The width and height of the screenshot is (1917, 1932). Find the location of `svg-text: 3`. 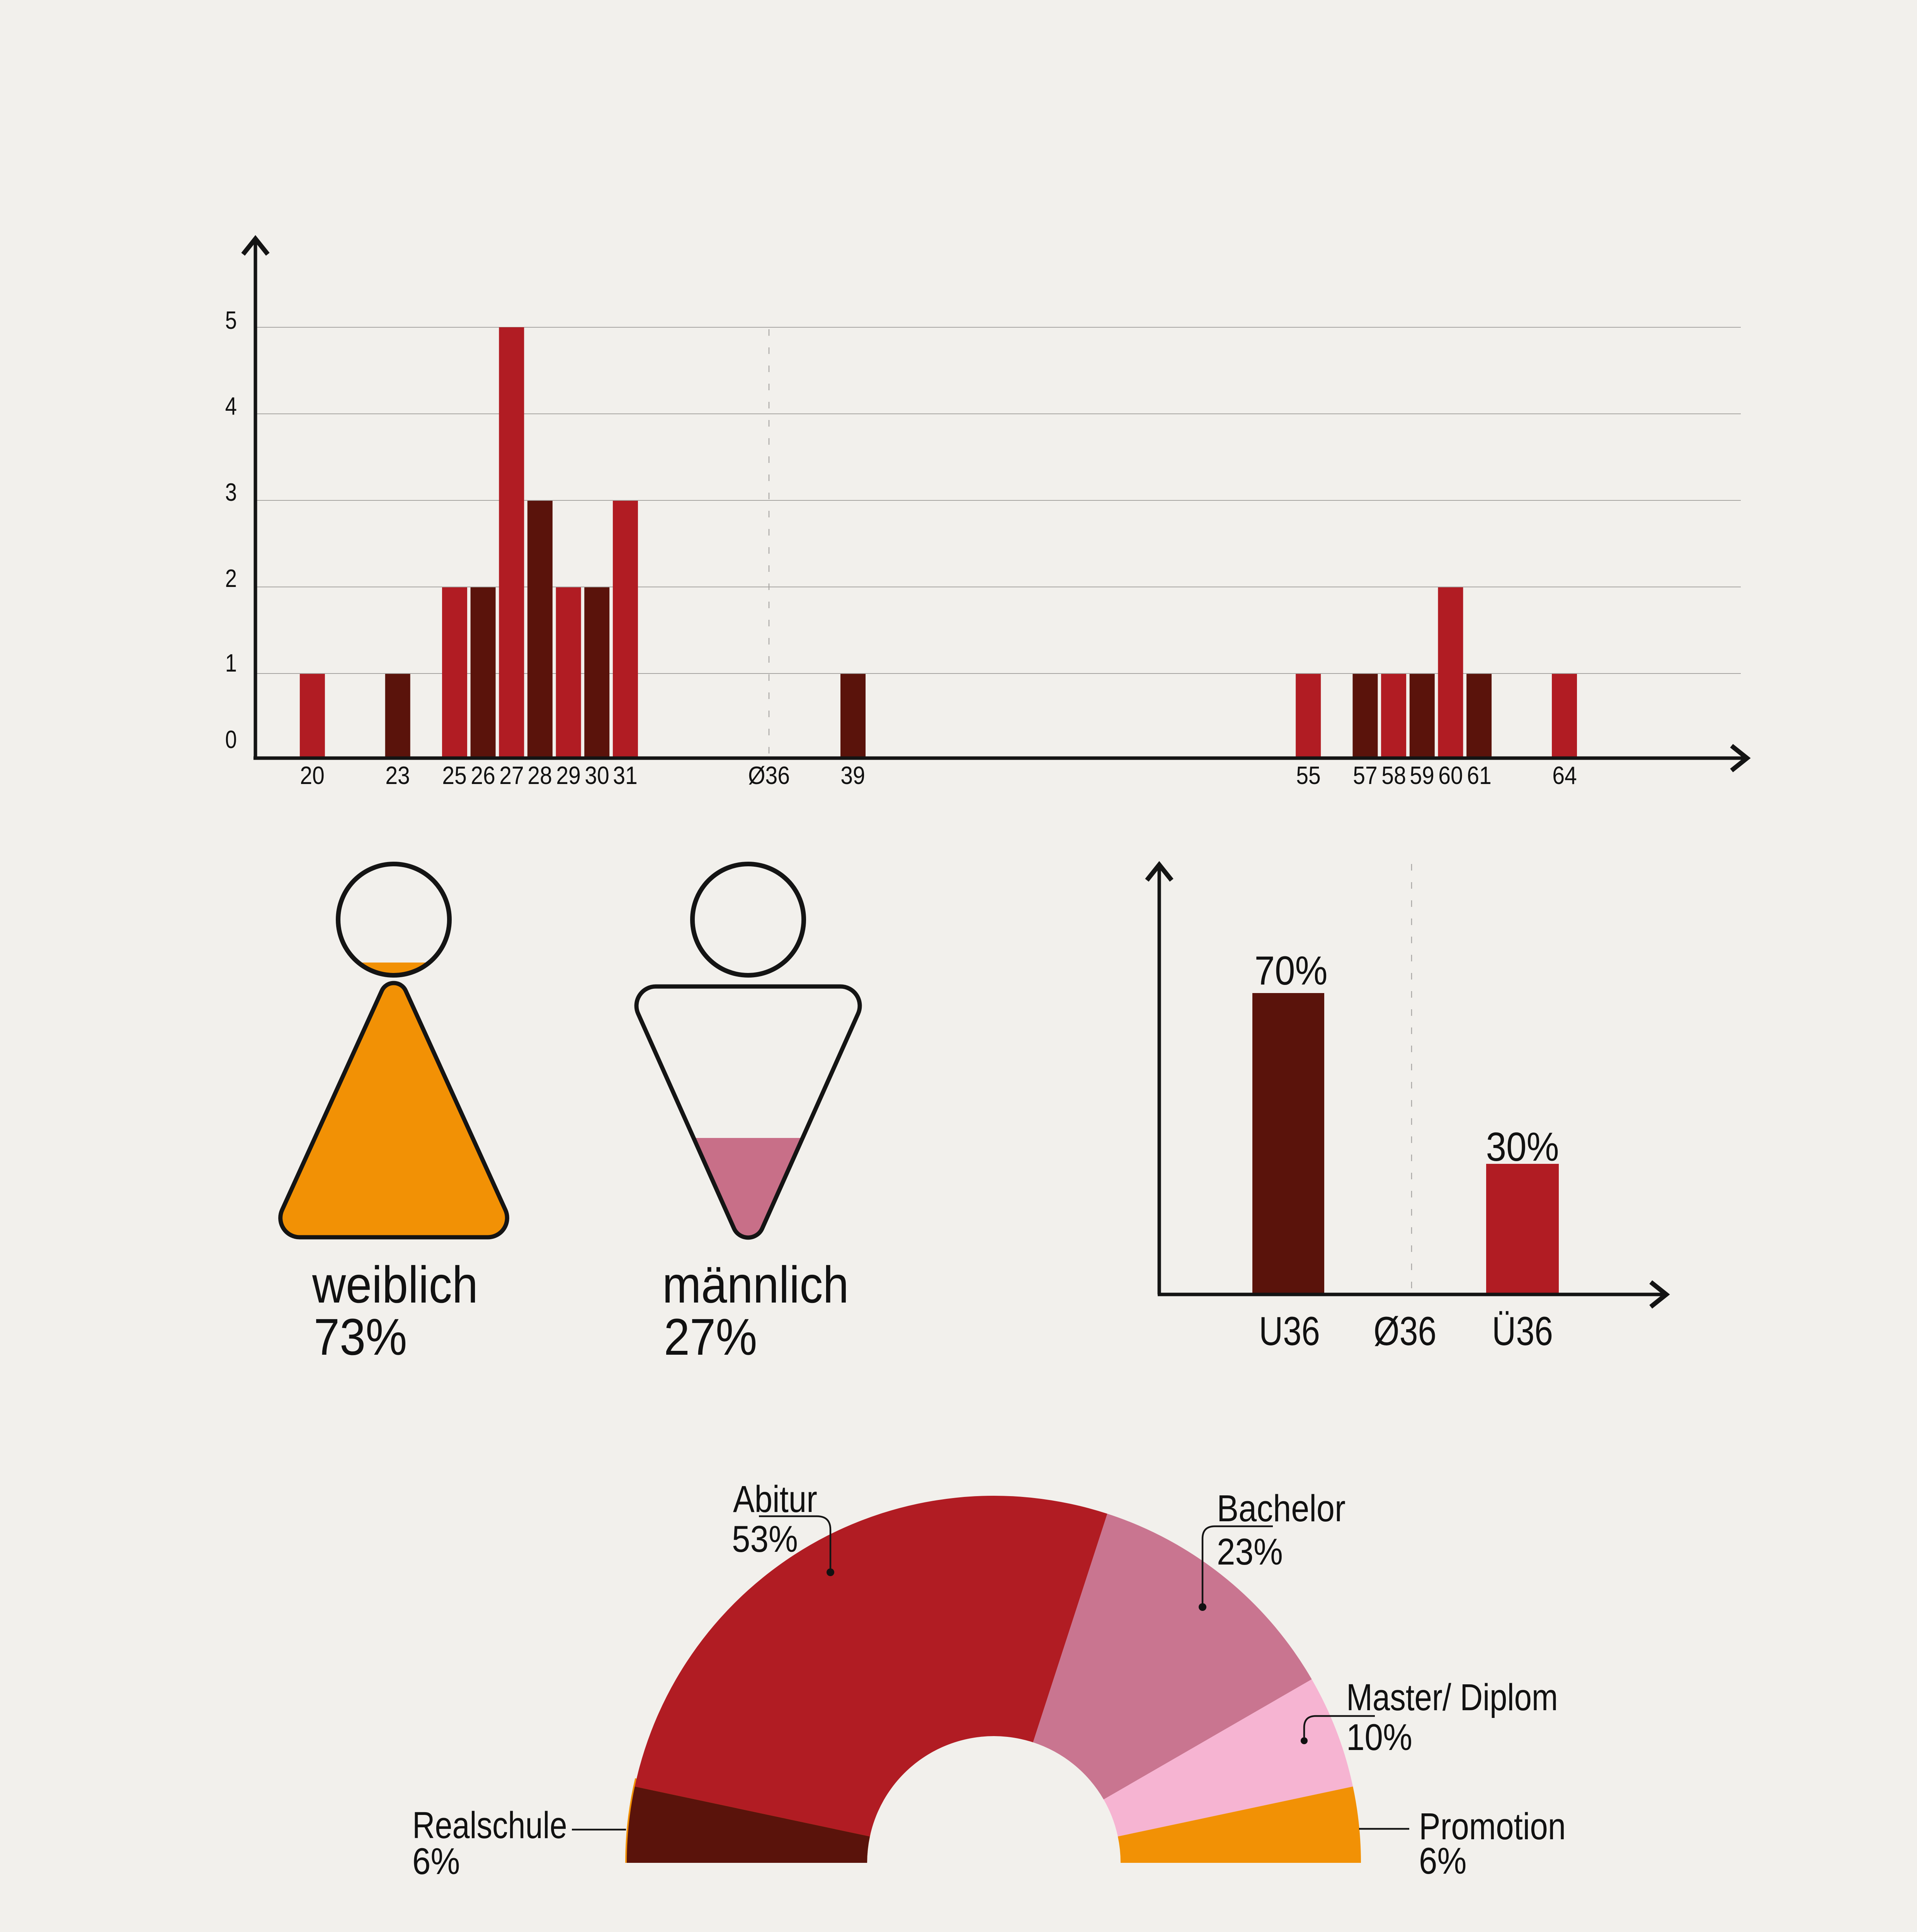

svg-text: 3 is located at coordinates (231, 492).